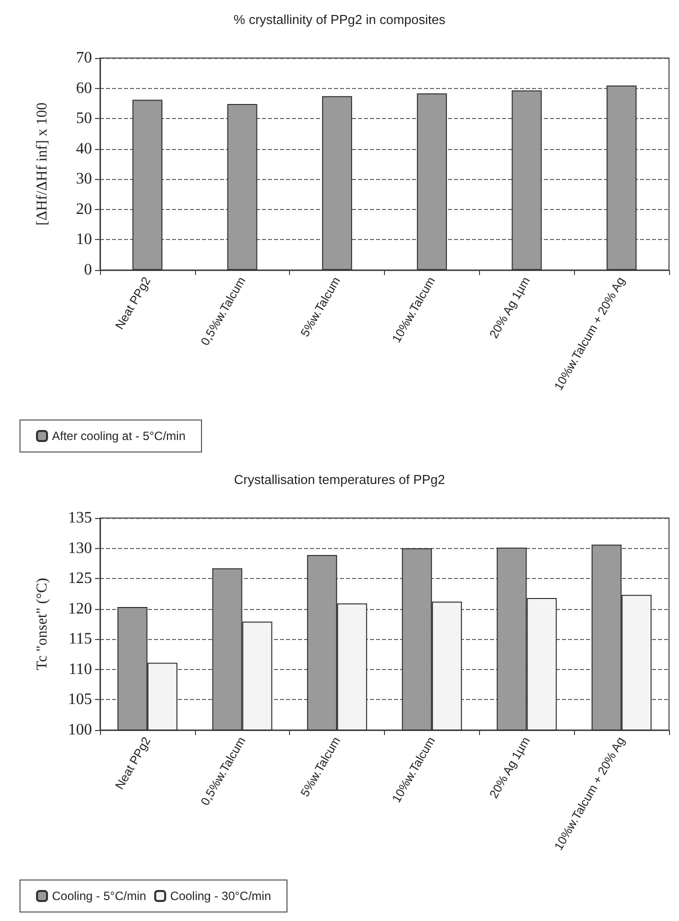  I want to click on chart-title: Crystallisation temperatures of PPg2, so click(339, 479).